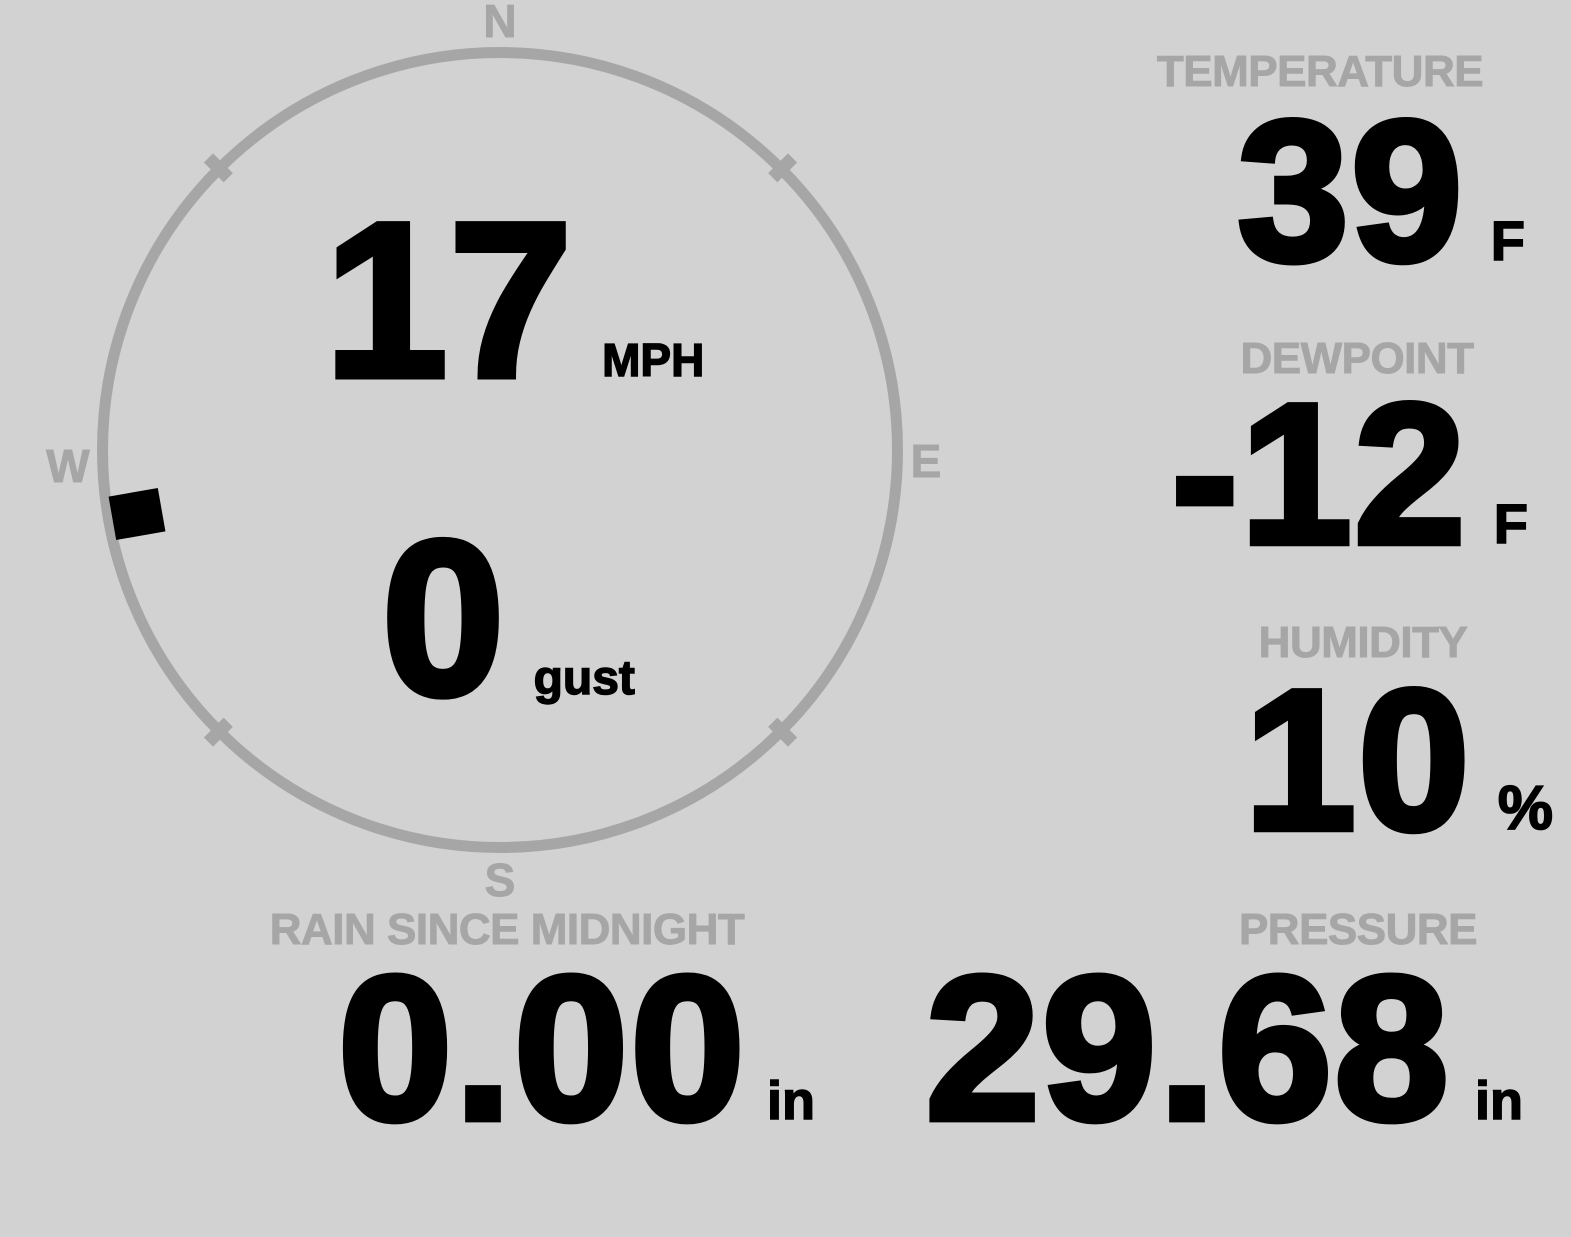 This screenshot has width=1571, height=1237. I want to click on rain-label: RAIN SINCE MIDNIGHT, so click(507, 929).